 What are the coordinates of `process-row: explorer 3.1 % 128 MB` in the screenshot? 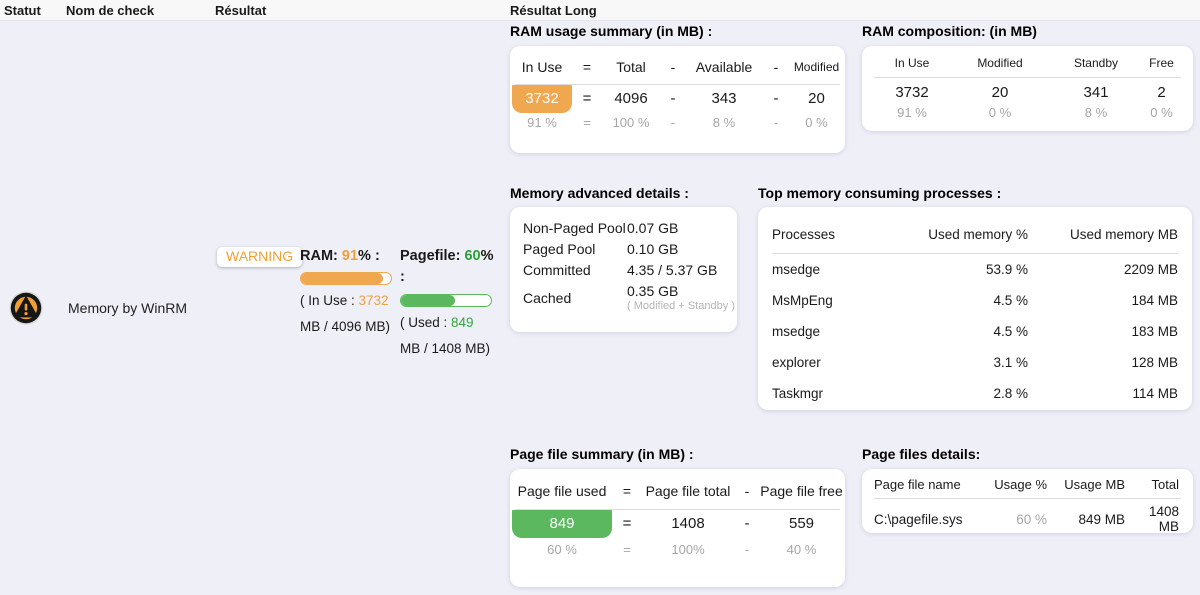 It's located at (975, 362).